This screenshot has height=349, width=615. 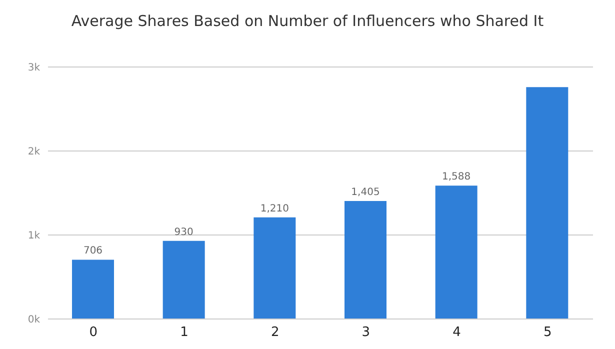 I want to click on chart-title: Average Shares Based on Number of Influencers who Shared It, so click(x=307, y=21).